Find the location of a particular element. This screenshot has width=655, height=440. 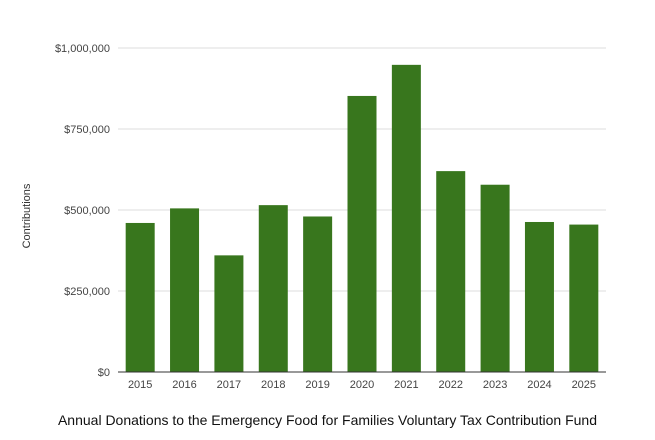

y-tick-label: $0 is located at coordinates (104, 373).